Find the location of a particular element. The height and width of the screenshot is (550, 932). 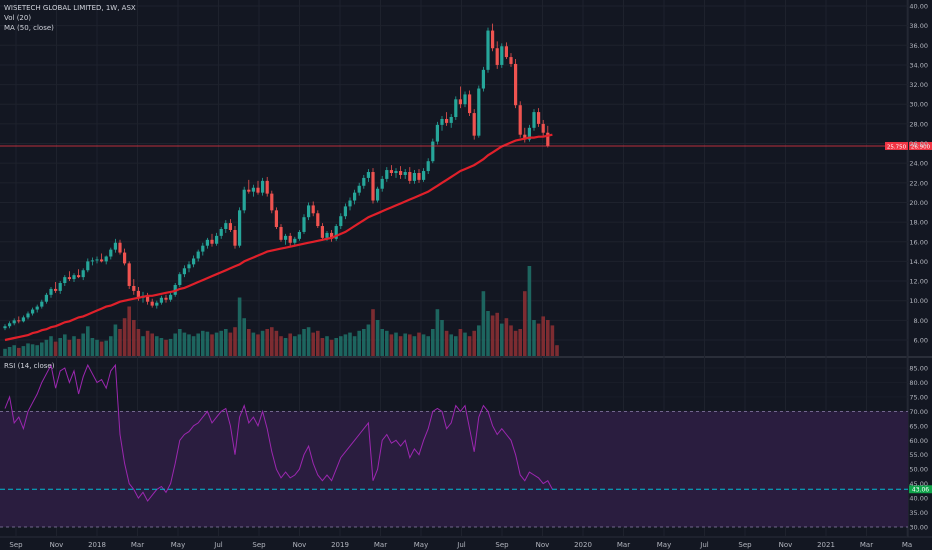

countdown-badge is located at coordinates (920, 145).